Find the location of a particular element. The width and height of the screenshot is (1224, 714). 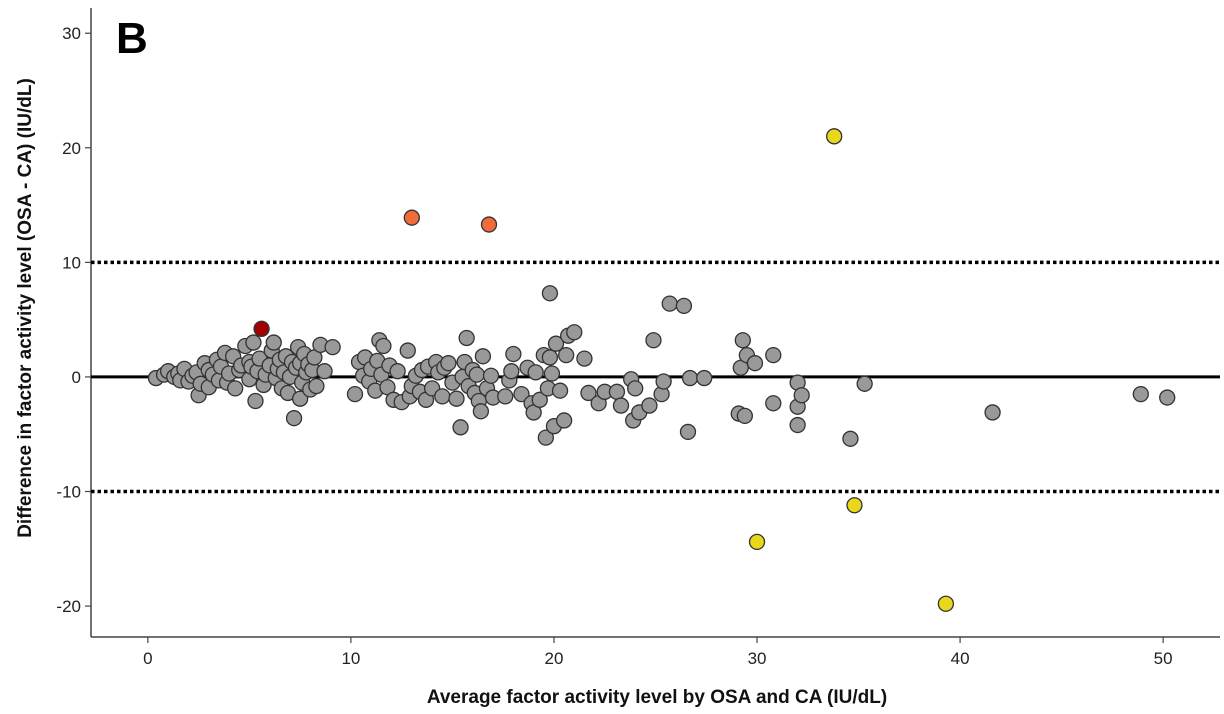

y-tick-label: 10 is located at coordinates (71, 262).